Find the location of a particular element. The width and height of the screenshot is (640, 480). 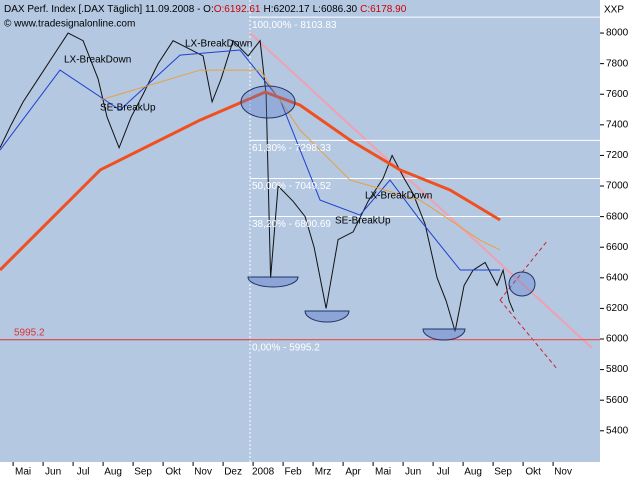

fib-label: 50,00% - 7049.52 is located at coordinates (291, 186).